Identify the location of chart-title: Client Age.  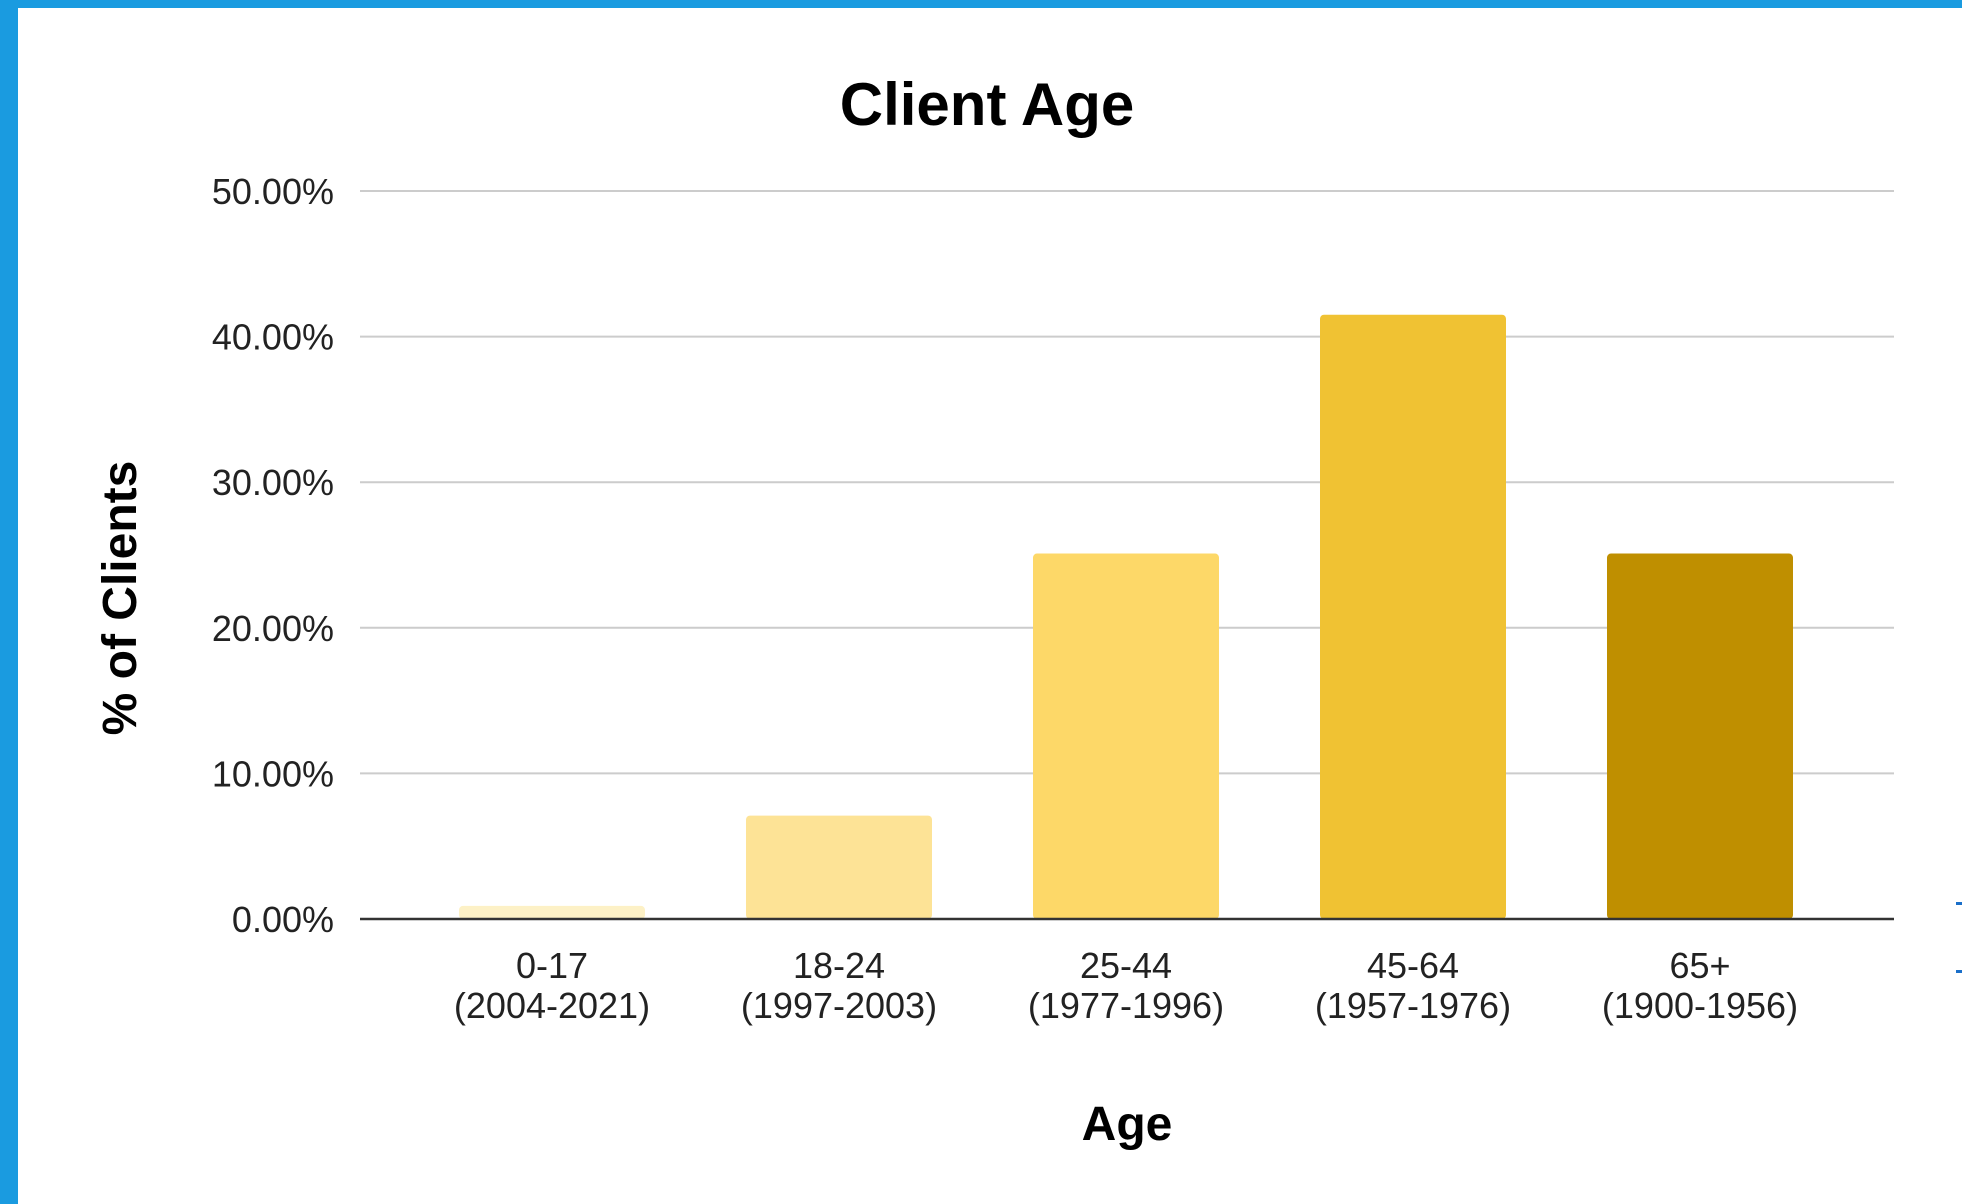
(987, 104).